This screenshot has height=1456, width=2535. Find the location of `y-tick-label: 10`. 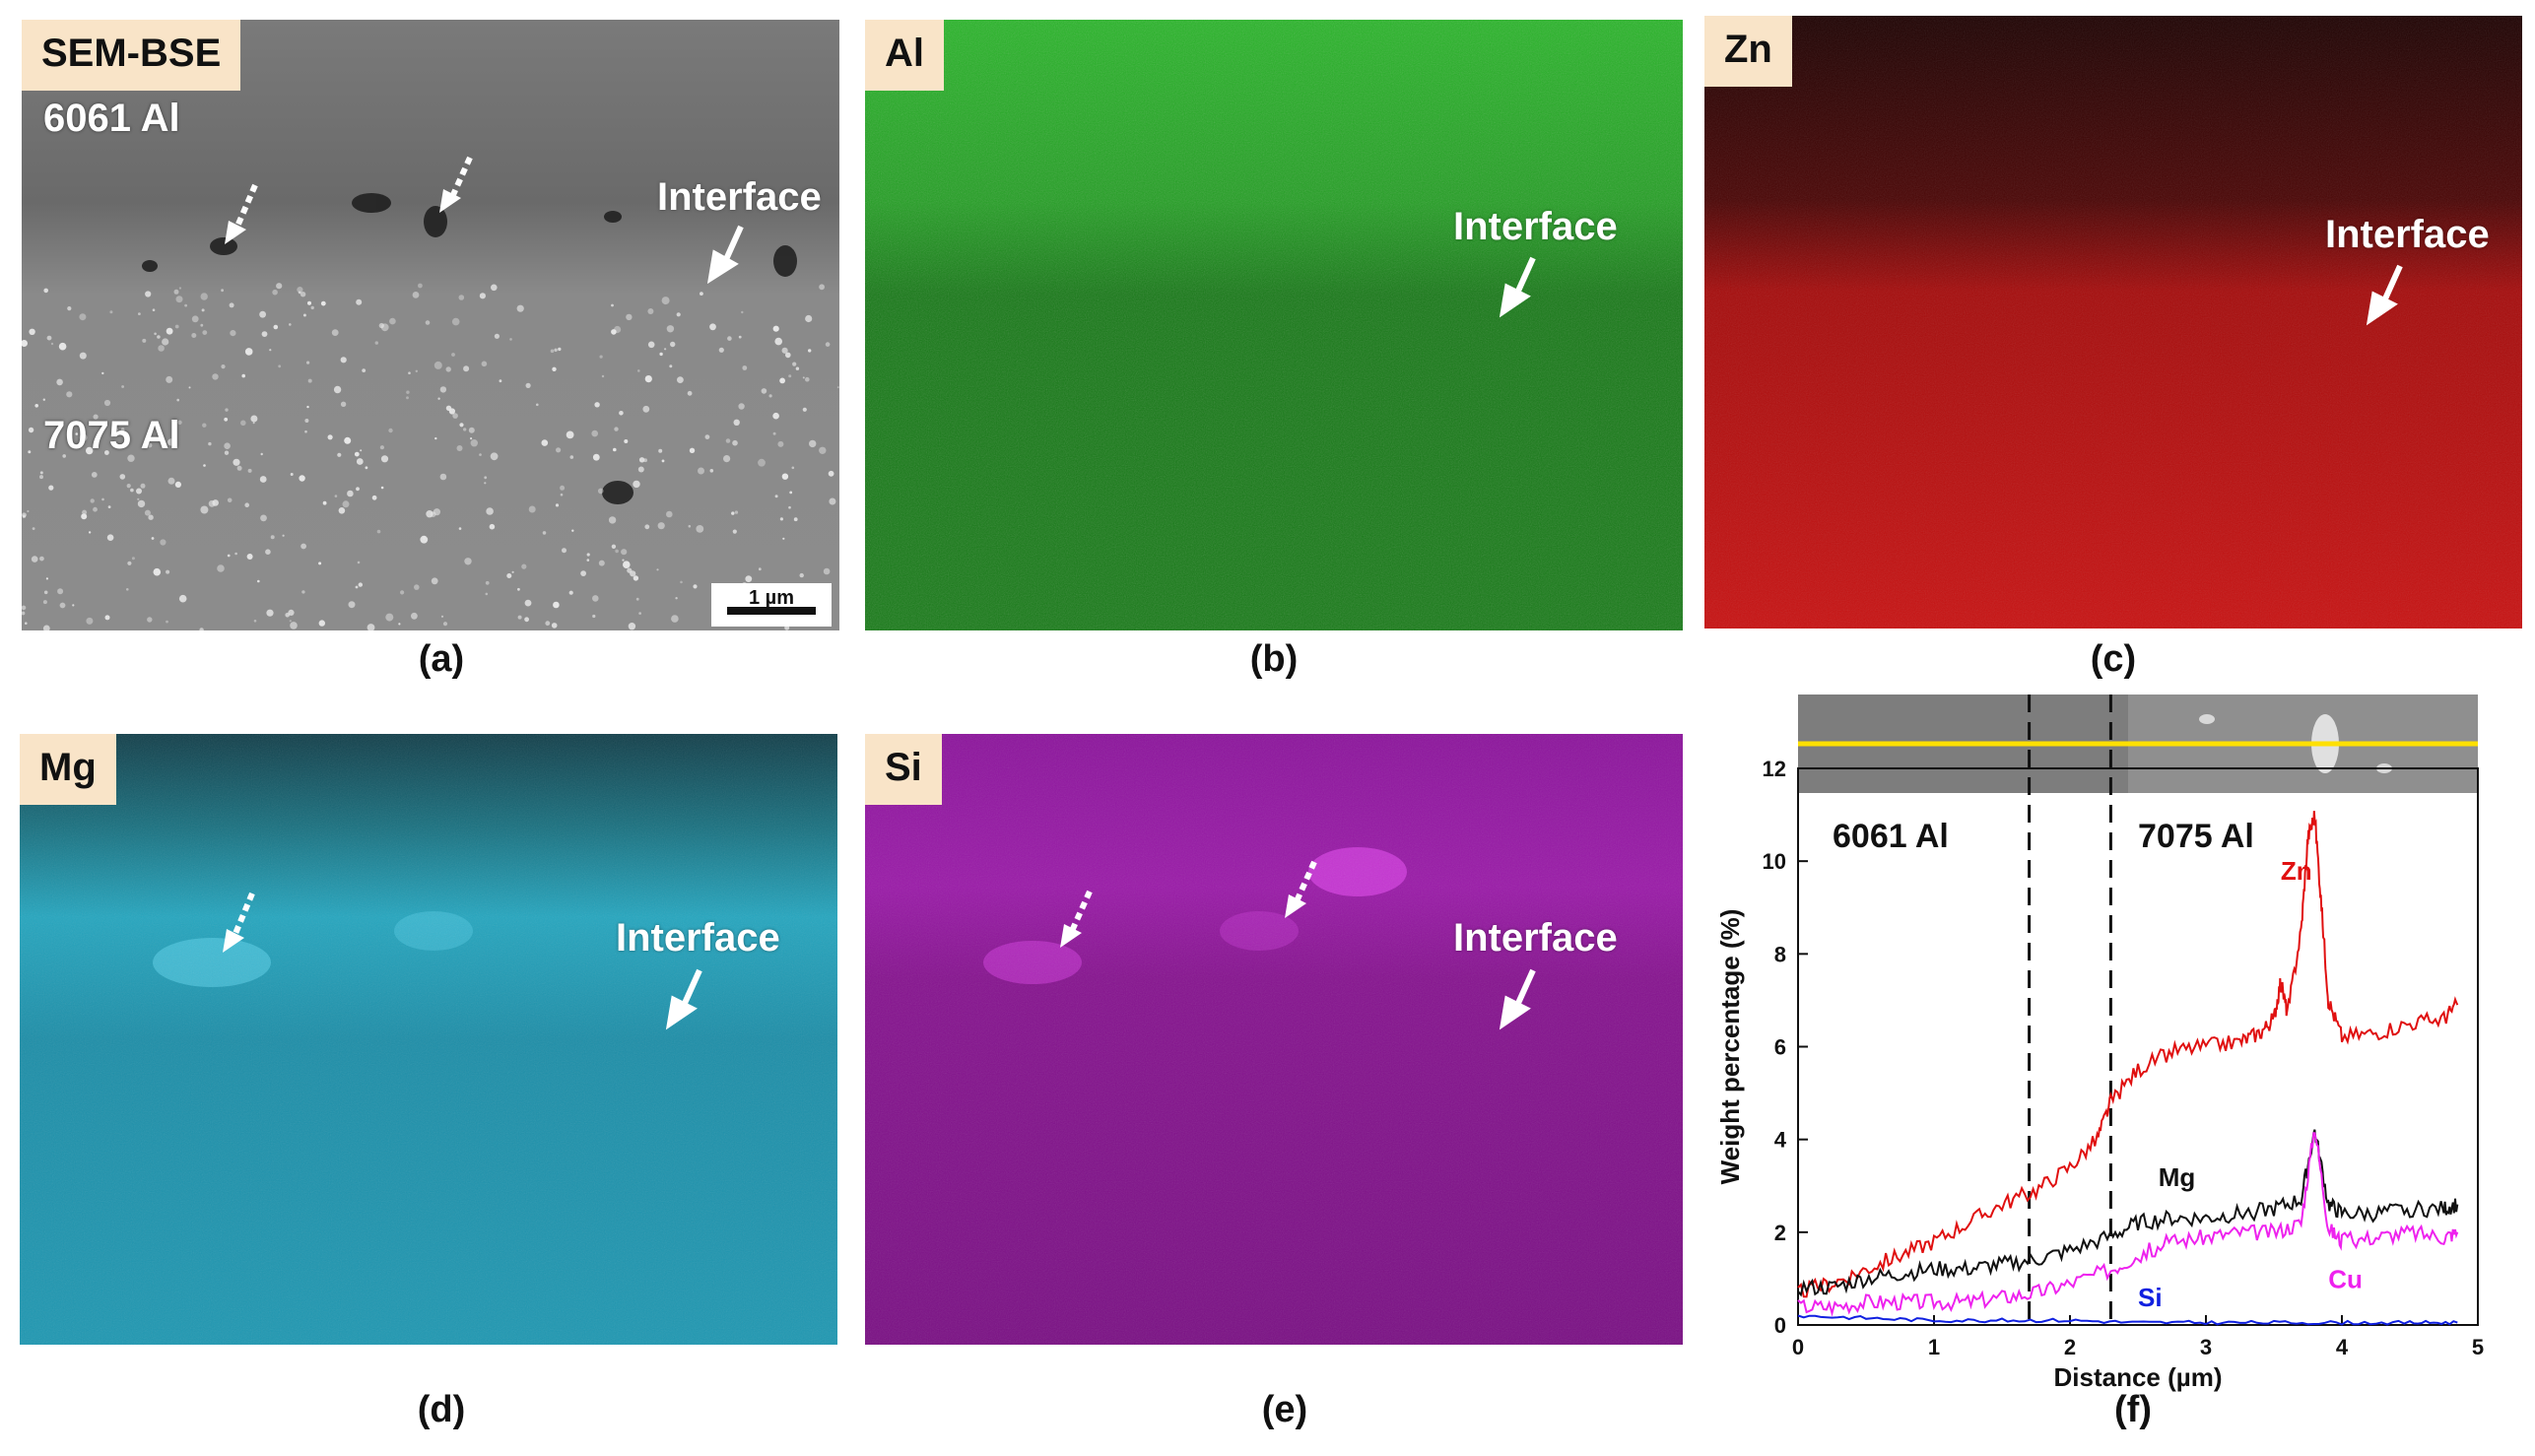

y-tick-label: 10 is located at coordinates (1774, 861).